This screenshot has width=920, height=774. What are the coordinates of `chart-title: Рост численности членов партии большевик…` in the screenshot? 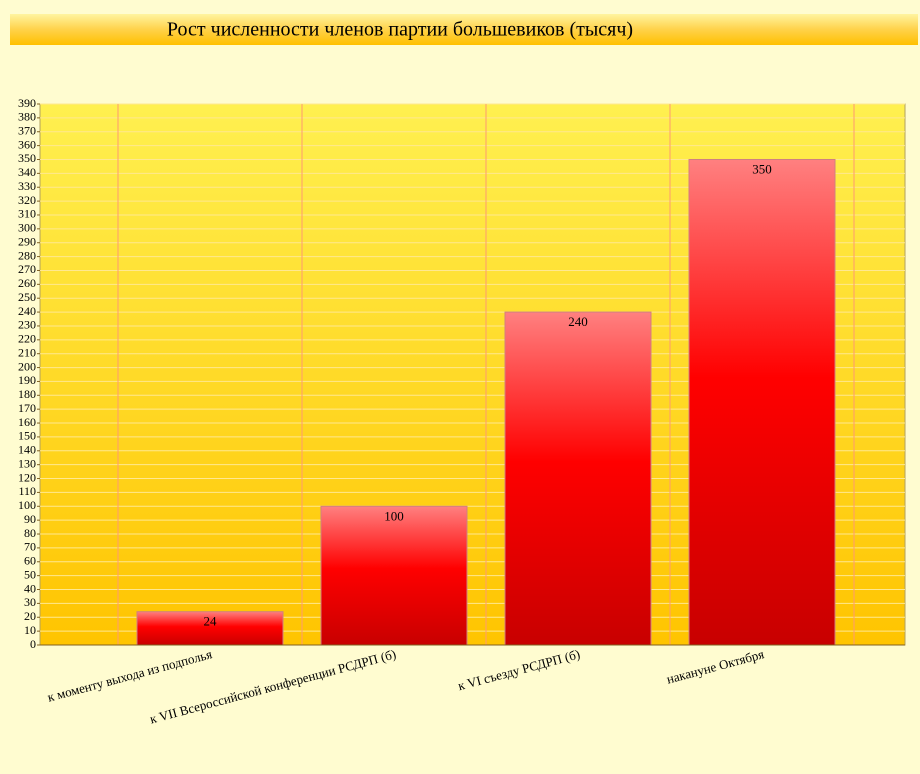 It's located at (400, 30).